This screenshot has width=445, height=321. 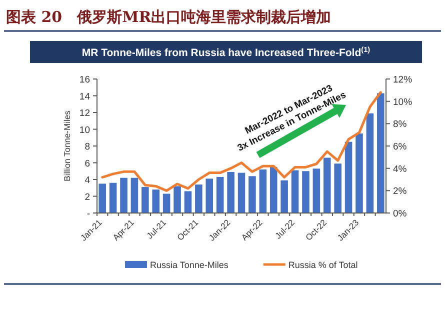 What do you see at coordinates (88, 214) in the screenshot?
I see `y-tick-label: -` at bounding box center [88, 214].